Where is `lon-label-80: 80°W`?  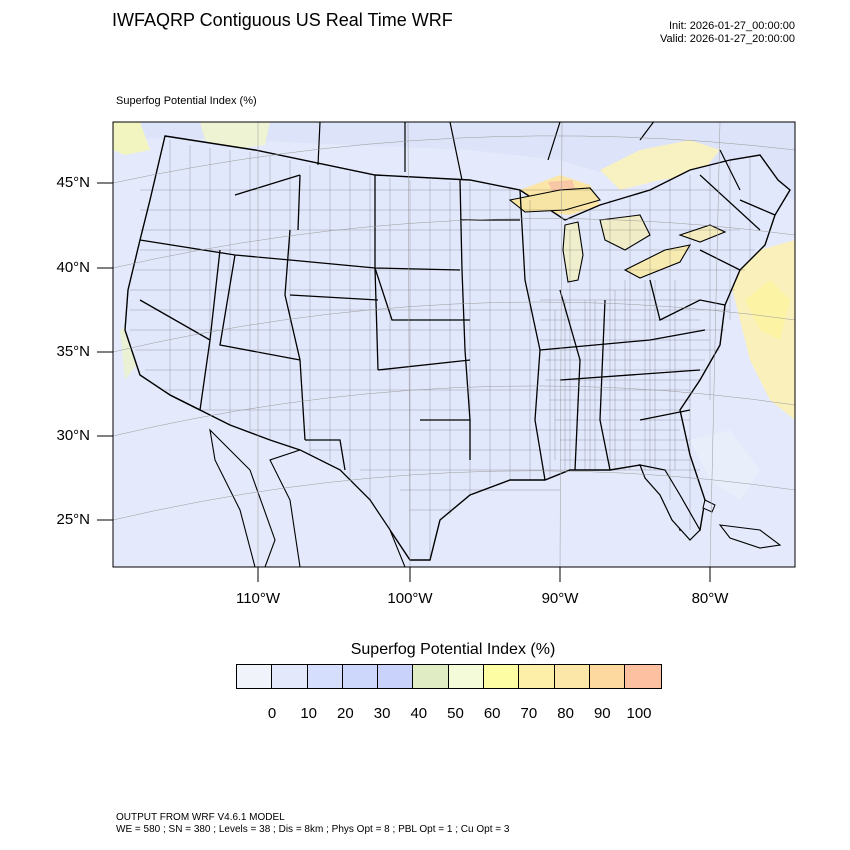
lon-label-80: 80°W is located at coordinates (710, 598).